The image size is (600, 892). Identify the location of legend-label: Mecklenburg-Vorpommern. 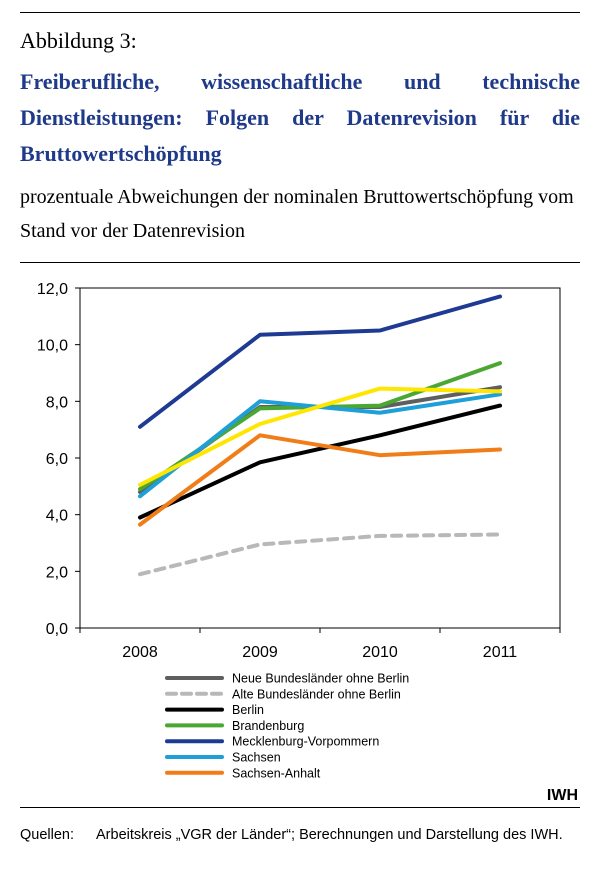
(305, 742).